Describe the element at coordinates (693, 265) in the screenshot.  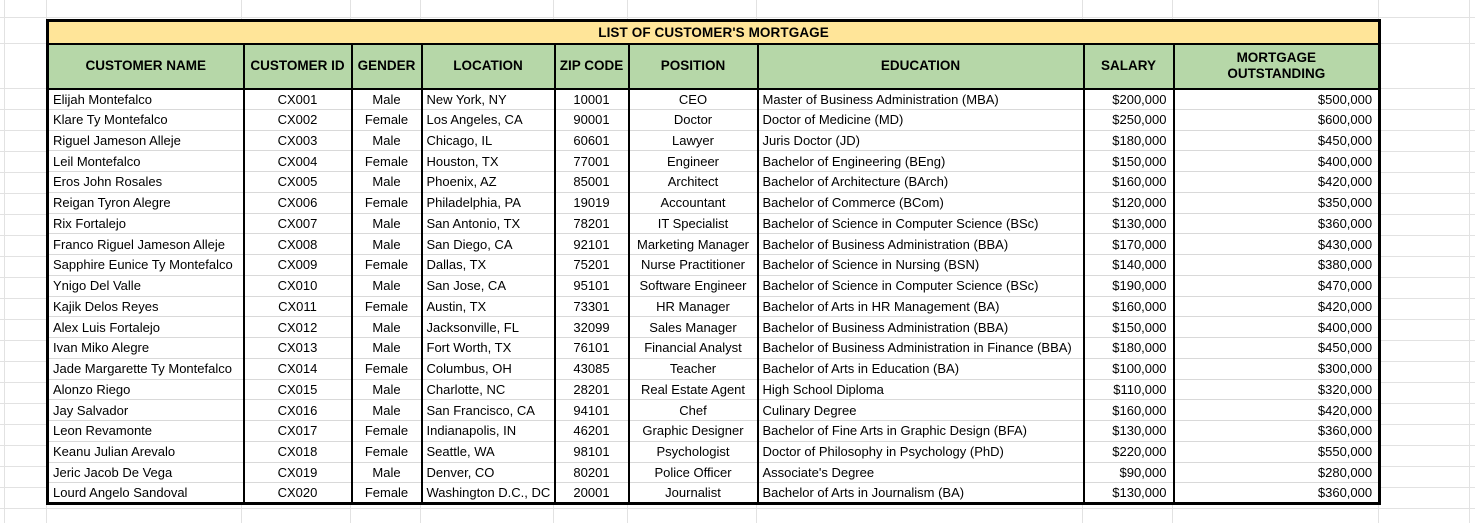
I see `cell-position: Nurse Practitioner` at that location.